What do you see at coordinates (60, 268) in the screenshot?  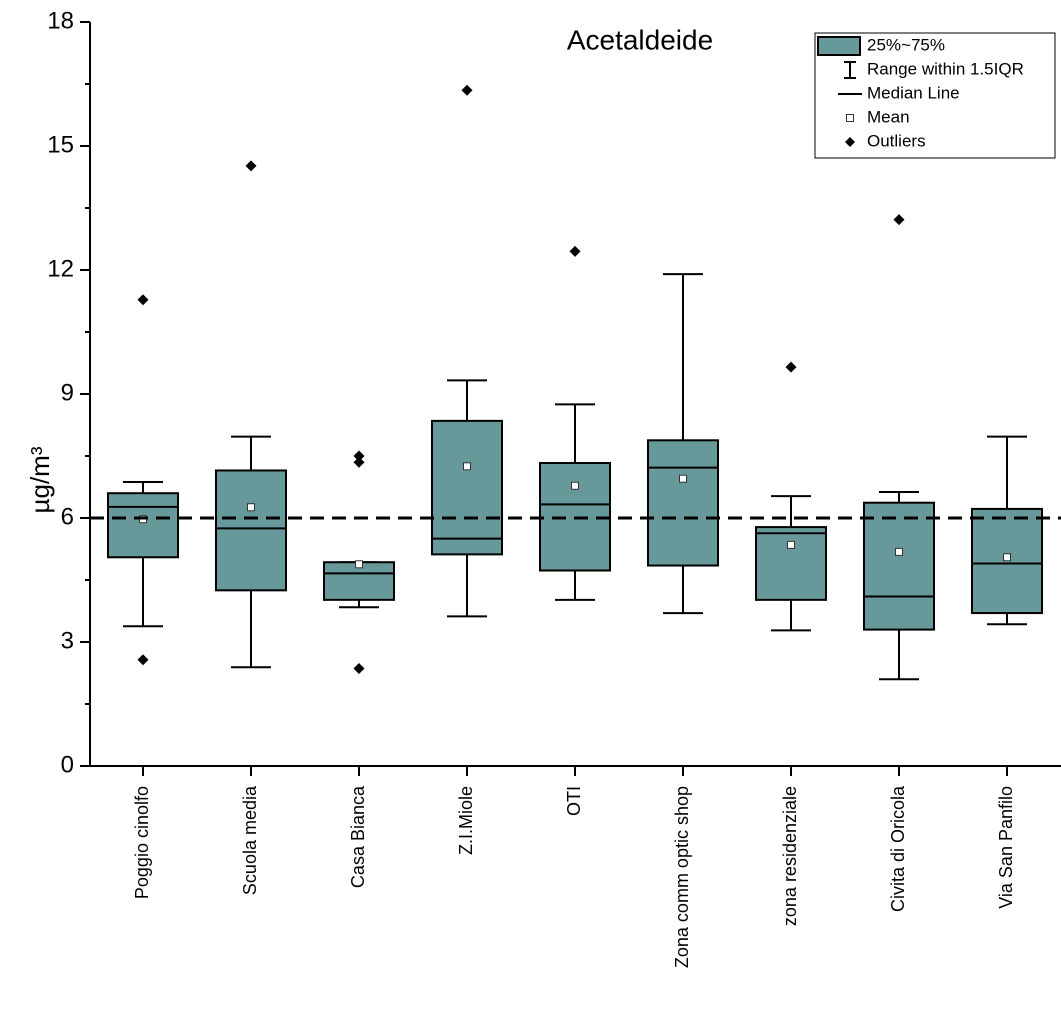 I see `y-tick-label: 12` at bounding box center [60, 268].